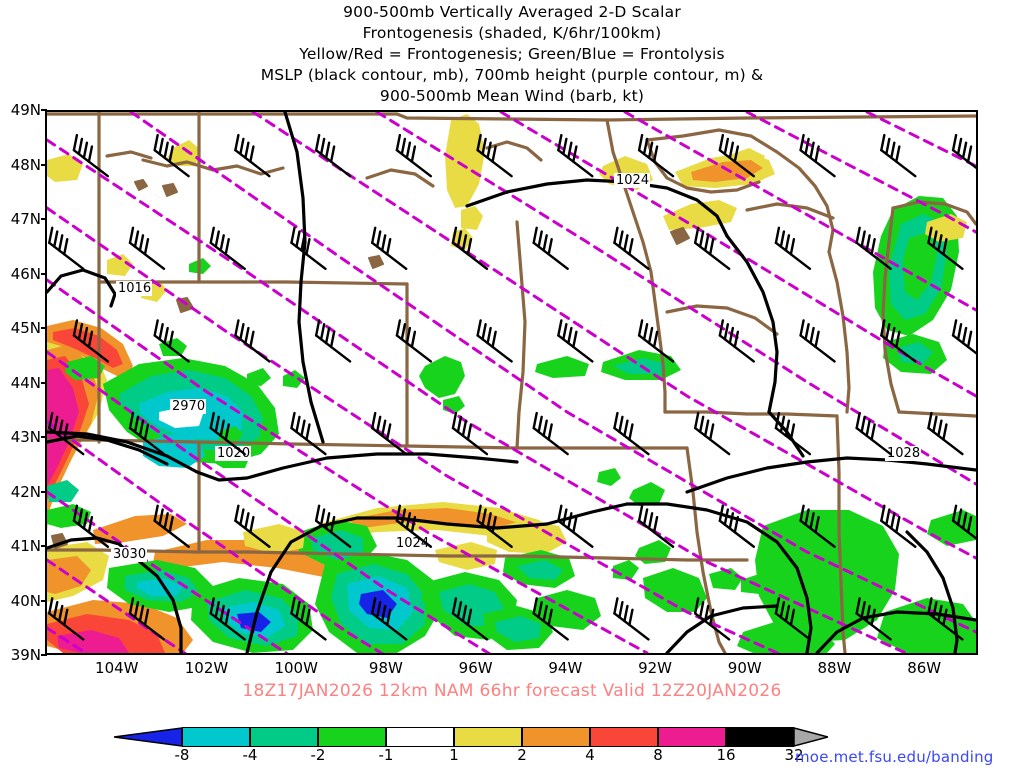 The image size is (1024, 768). What do you see at coordinates (834, 668) in the screenshot?
I see `longitude-tick-label: 88W` at bounding box center [834, 668].